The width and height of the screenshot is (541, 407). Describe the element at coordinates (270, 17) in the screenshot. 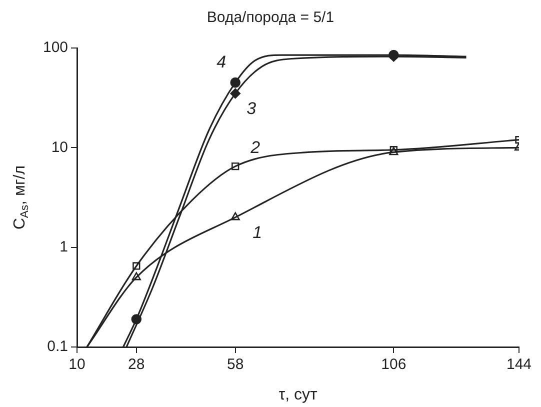

I see `chart-title: Вода/порода = 5/1` at that location.